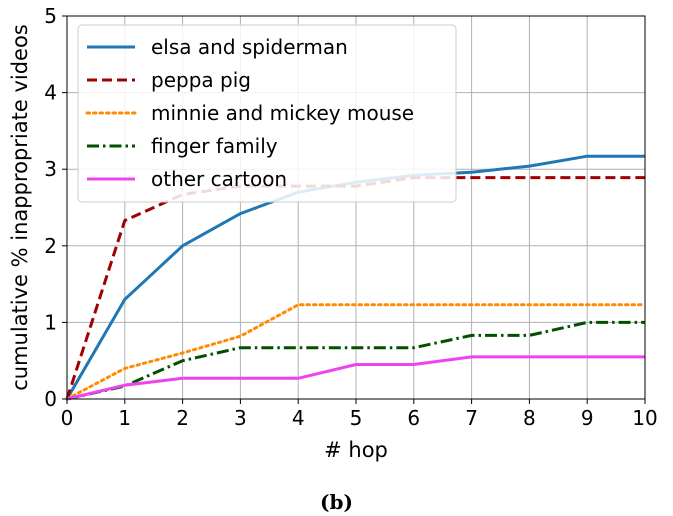  Describe the element at coordinates (298, 418) in the screenshot. I see `x-tick-label: 4` at that location.